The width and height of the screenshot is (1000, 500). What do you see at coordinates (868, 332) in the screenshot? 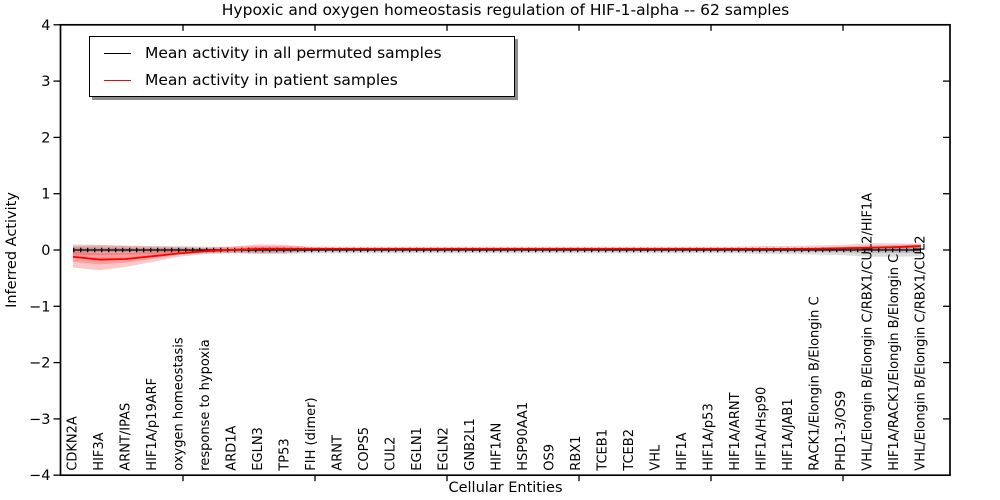
I see `x-tick-label: VHL/Elongin B/Elongin C/RBX1/CUL2/HIF1A` at bounding box center [868, 332].